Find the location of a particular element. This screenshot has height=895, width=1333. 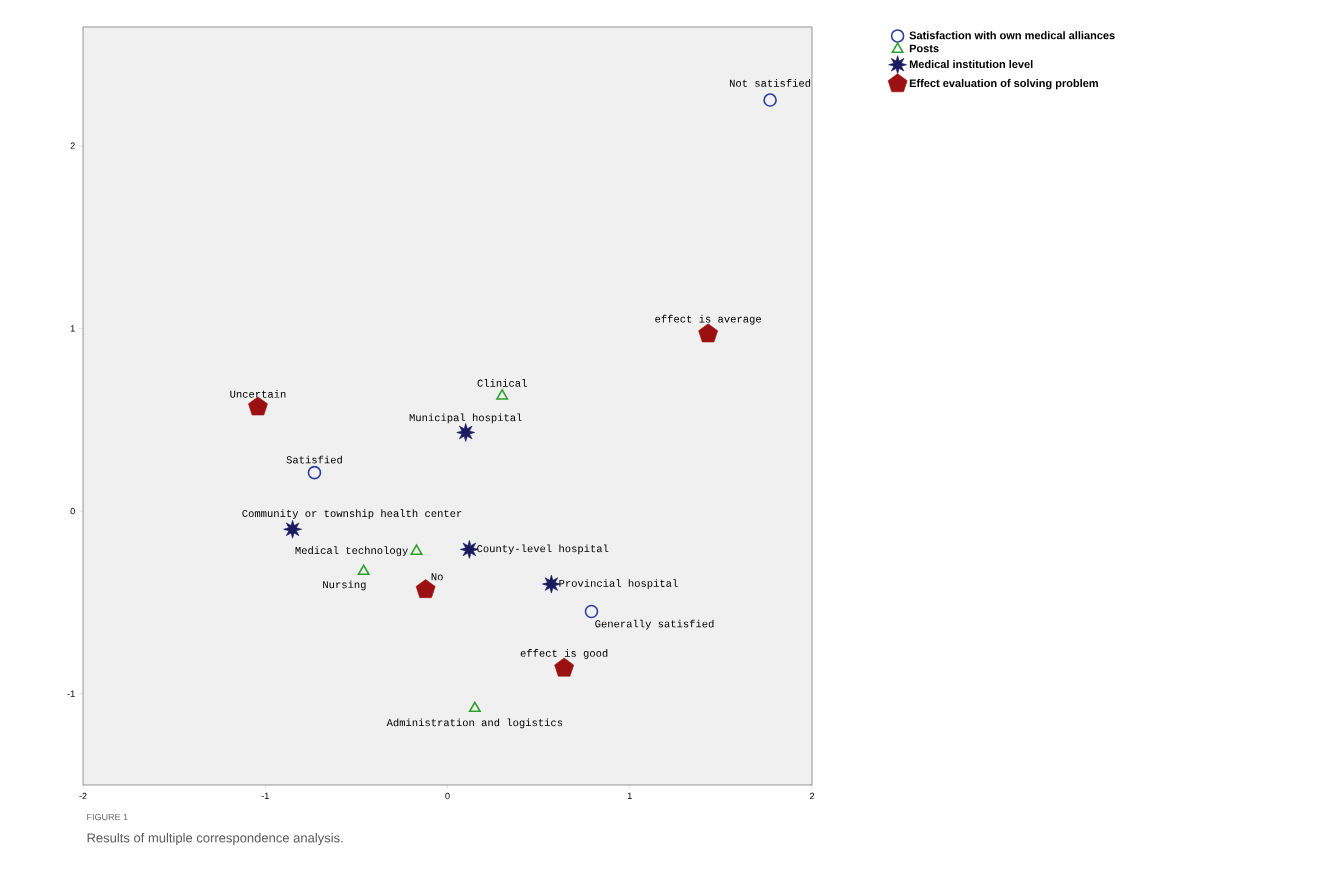

y-tick-label: 0 is located at coordinates (72, 511).